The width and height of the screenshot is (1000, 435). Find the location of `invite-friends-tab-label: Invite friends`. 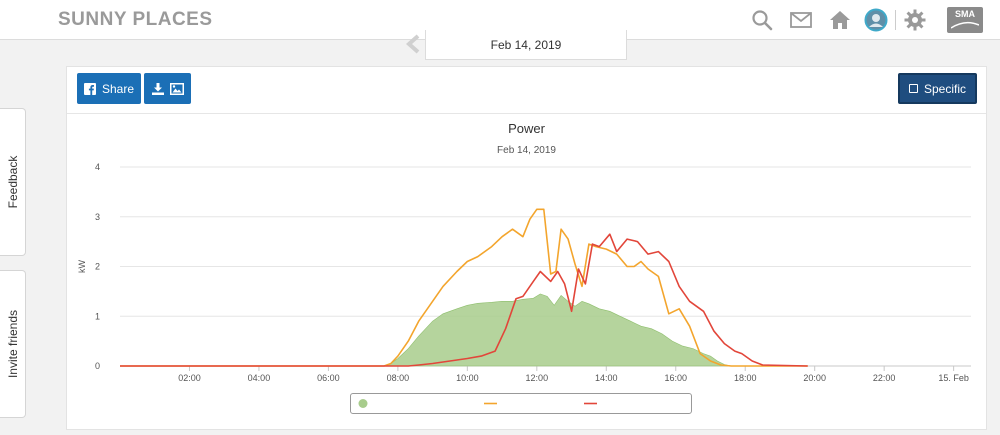

invite-friends-tab-label: Invite friends is located at coordinates (12, 344).